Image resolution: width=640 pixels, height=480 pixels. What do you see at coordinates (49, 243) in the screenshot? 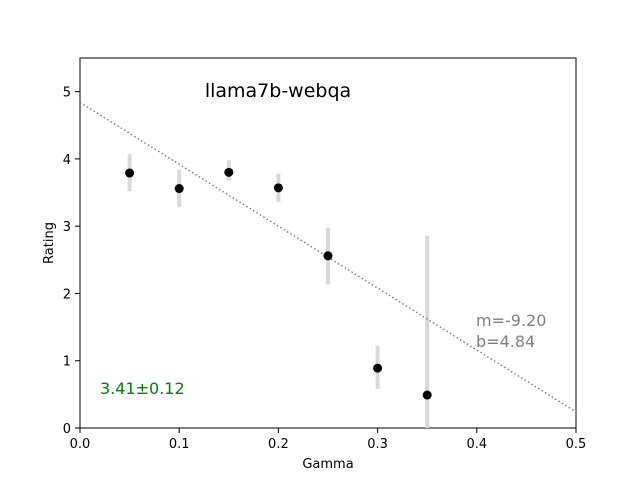
I see `y-axis-label: Rating` at bounding box center [49, 243].